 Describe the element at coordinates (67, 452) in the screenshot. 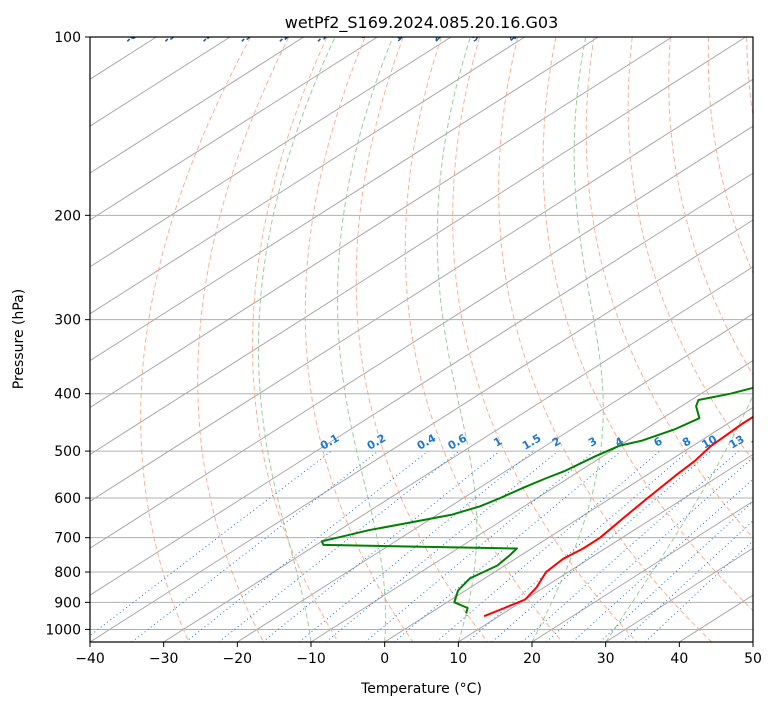

I see `y-tick-label: 500` at that location.